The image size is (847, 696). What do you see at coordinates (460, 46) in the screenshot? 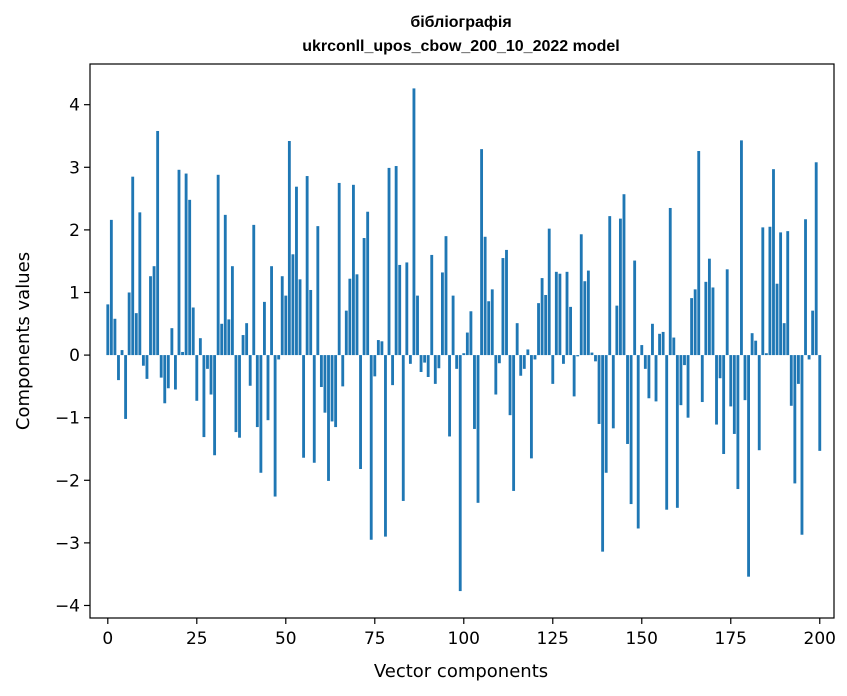
I see `chart-subtitle: ukrconll_upos_cbow_200_10_2022 model` at bounding box center [460, 46].